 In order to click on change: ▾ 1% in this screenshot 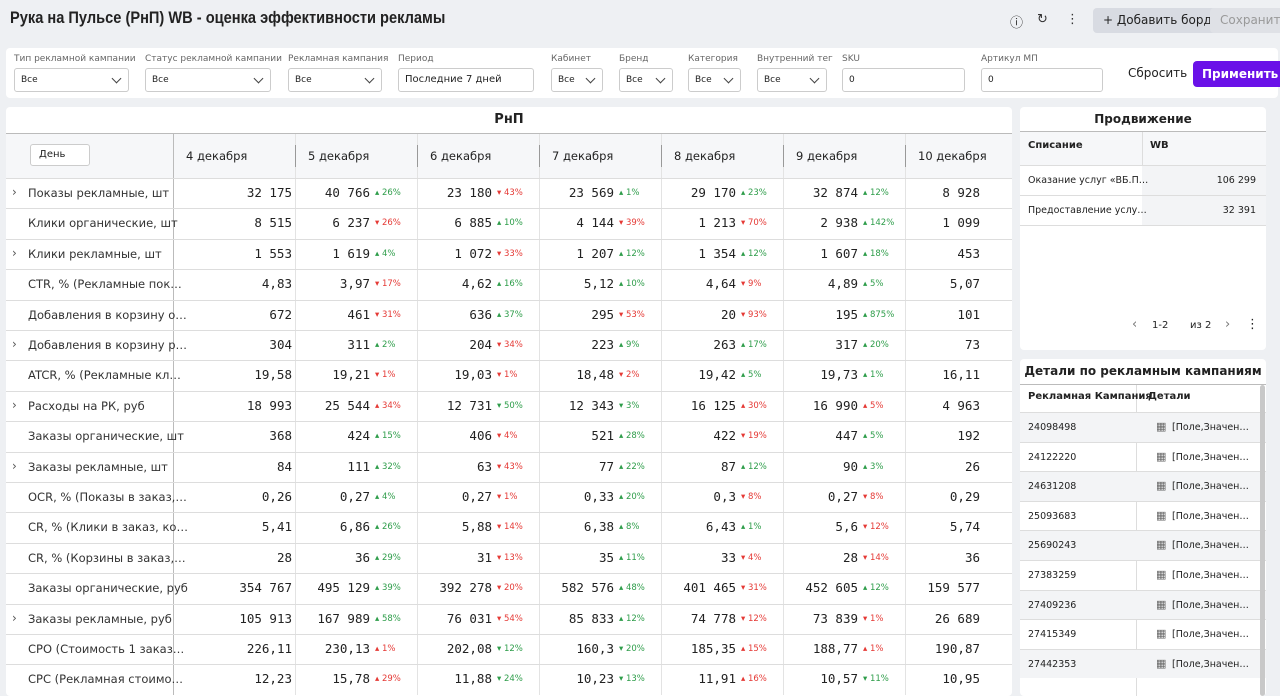, I will do `click(507, 497)`.